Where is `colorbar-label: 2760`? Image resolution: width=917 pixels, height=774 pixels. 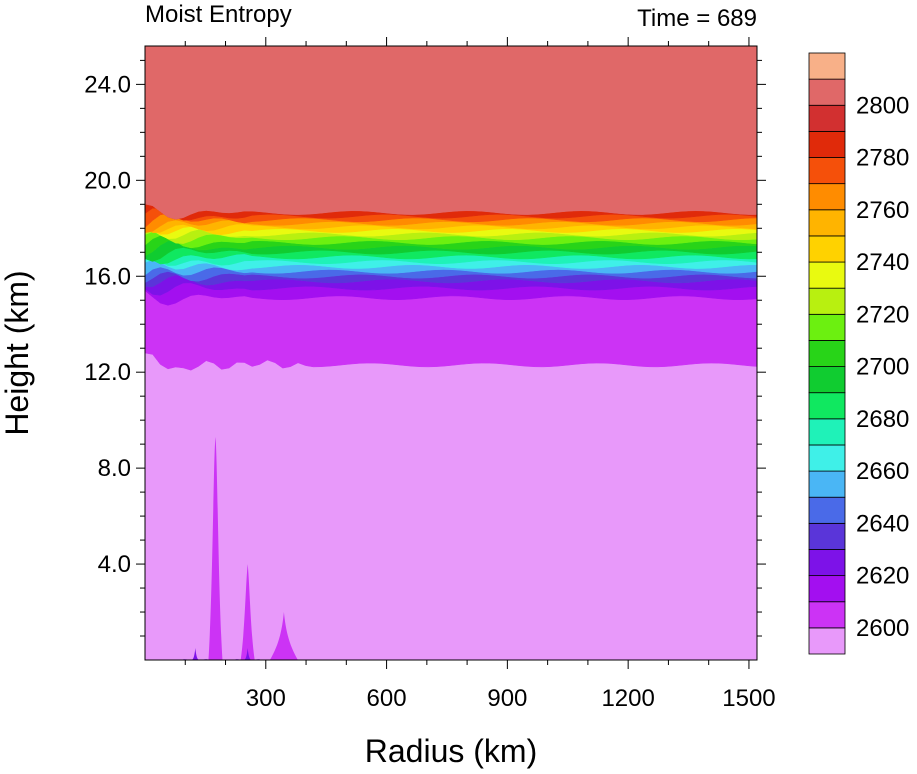 colorbar-label: 2760 is located at coordinates (882, 210).